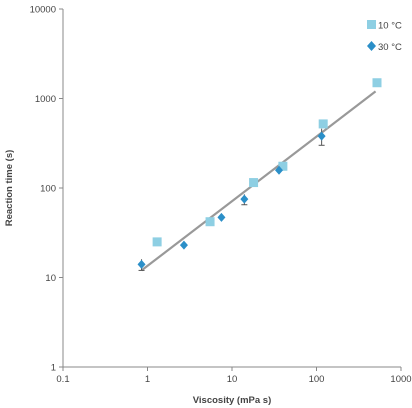 The height and width of the screenshot is (408, 412). I want to click on y-ticks: 1 10 100 1000 10000, so click(46, 189).